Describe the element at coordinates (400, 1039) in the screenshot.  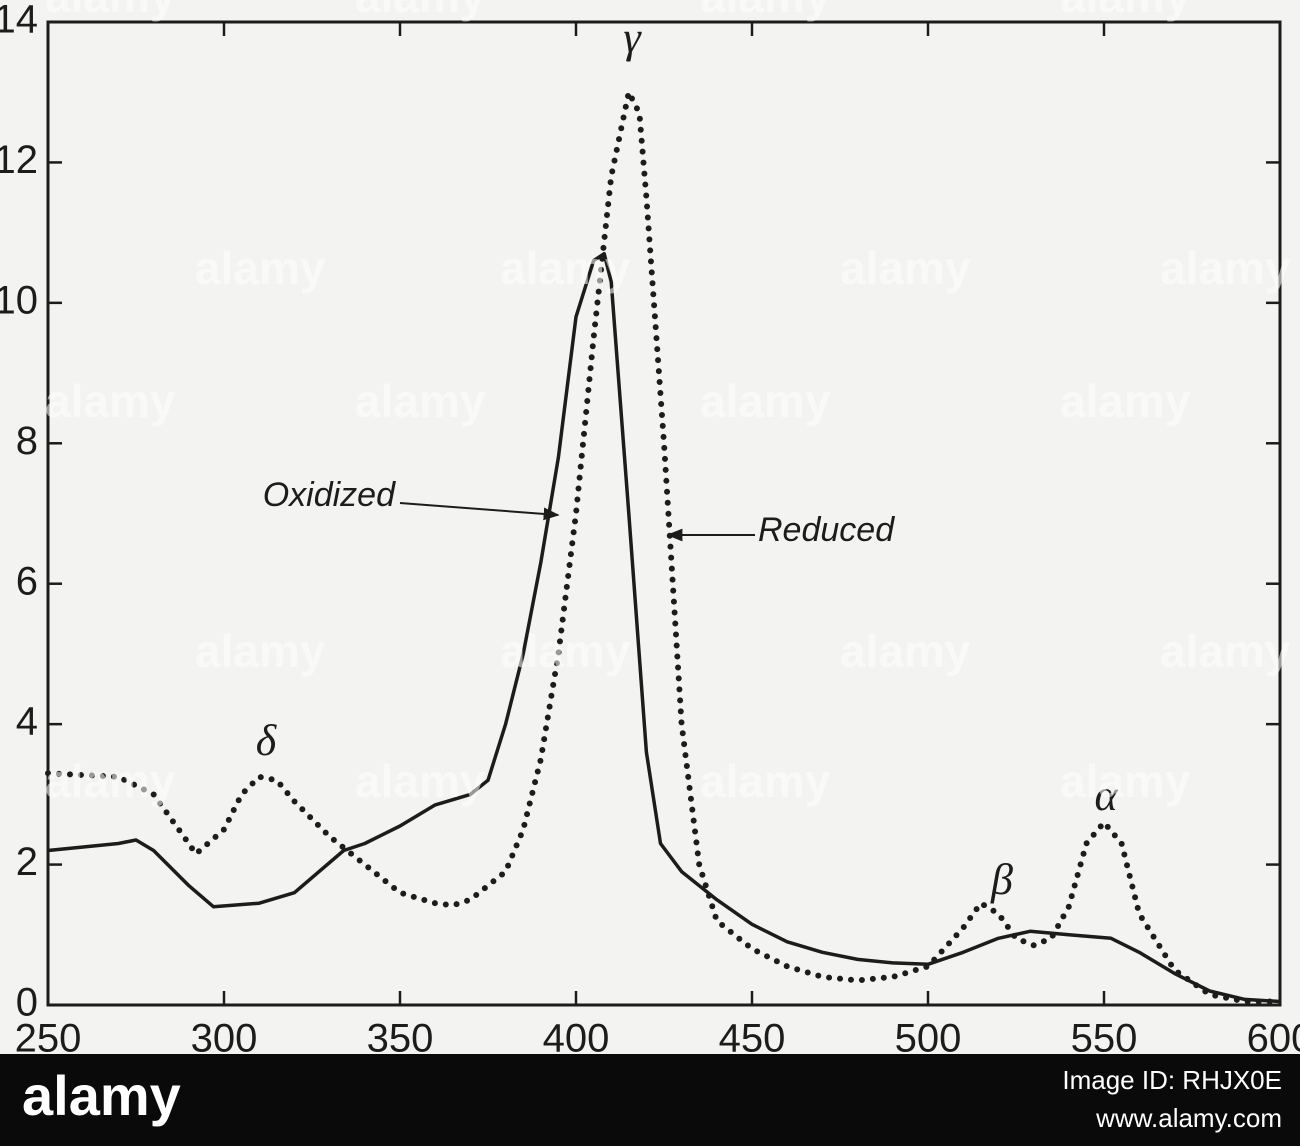
I see `x-tick-label: 350` at that location.